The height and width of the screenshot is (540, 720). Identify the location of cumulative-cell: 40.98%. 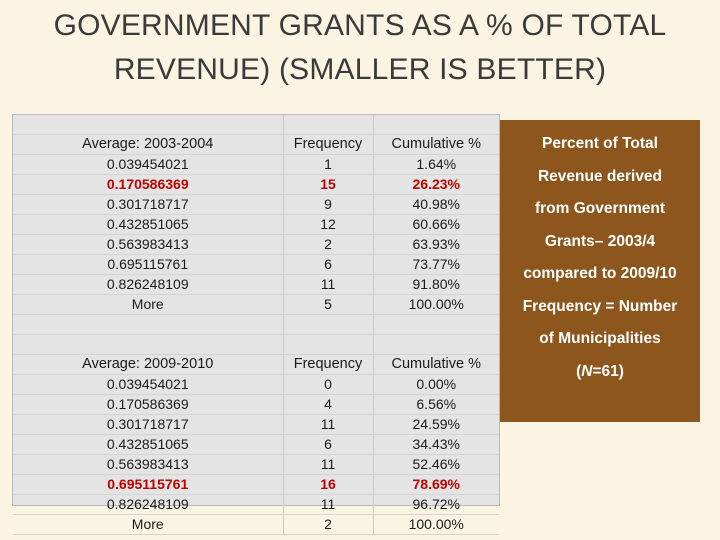
(436, 204).